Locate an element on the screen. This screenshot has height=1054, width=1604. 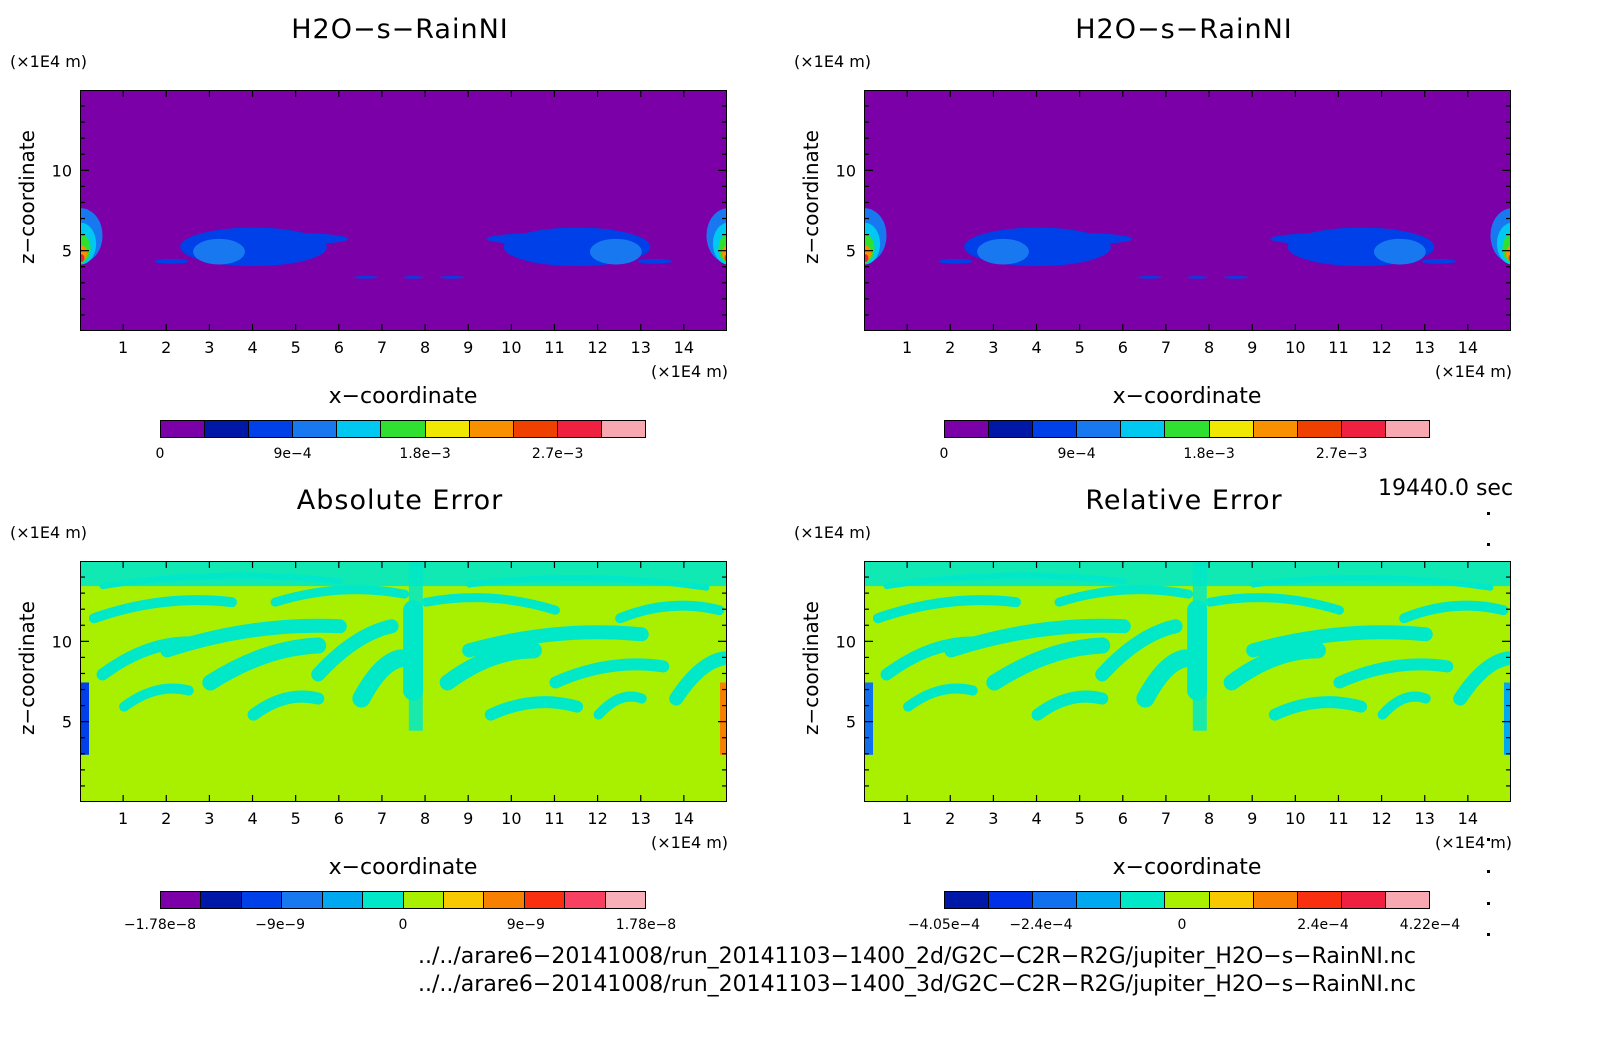
y-tick-label: 10 is located at coordinates (62, 641).